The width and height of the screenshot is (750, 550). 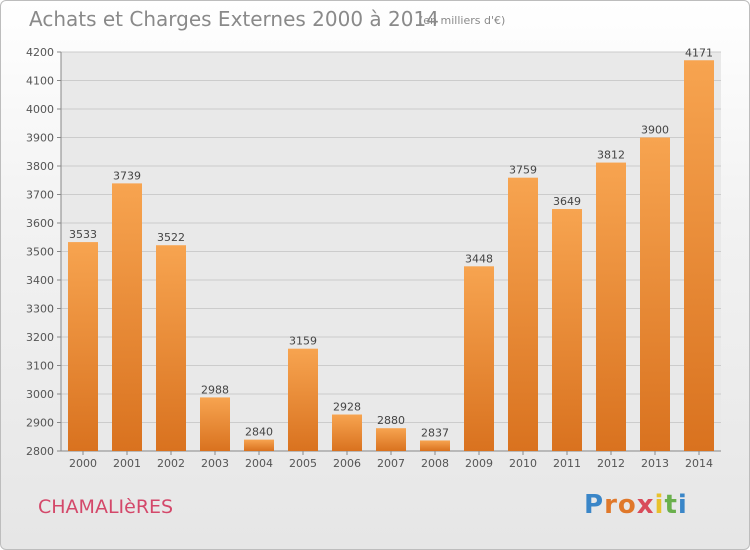 I want to click on bar-2014, so click(x=699, y=255).